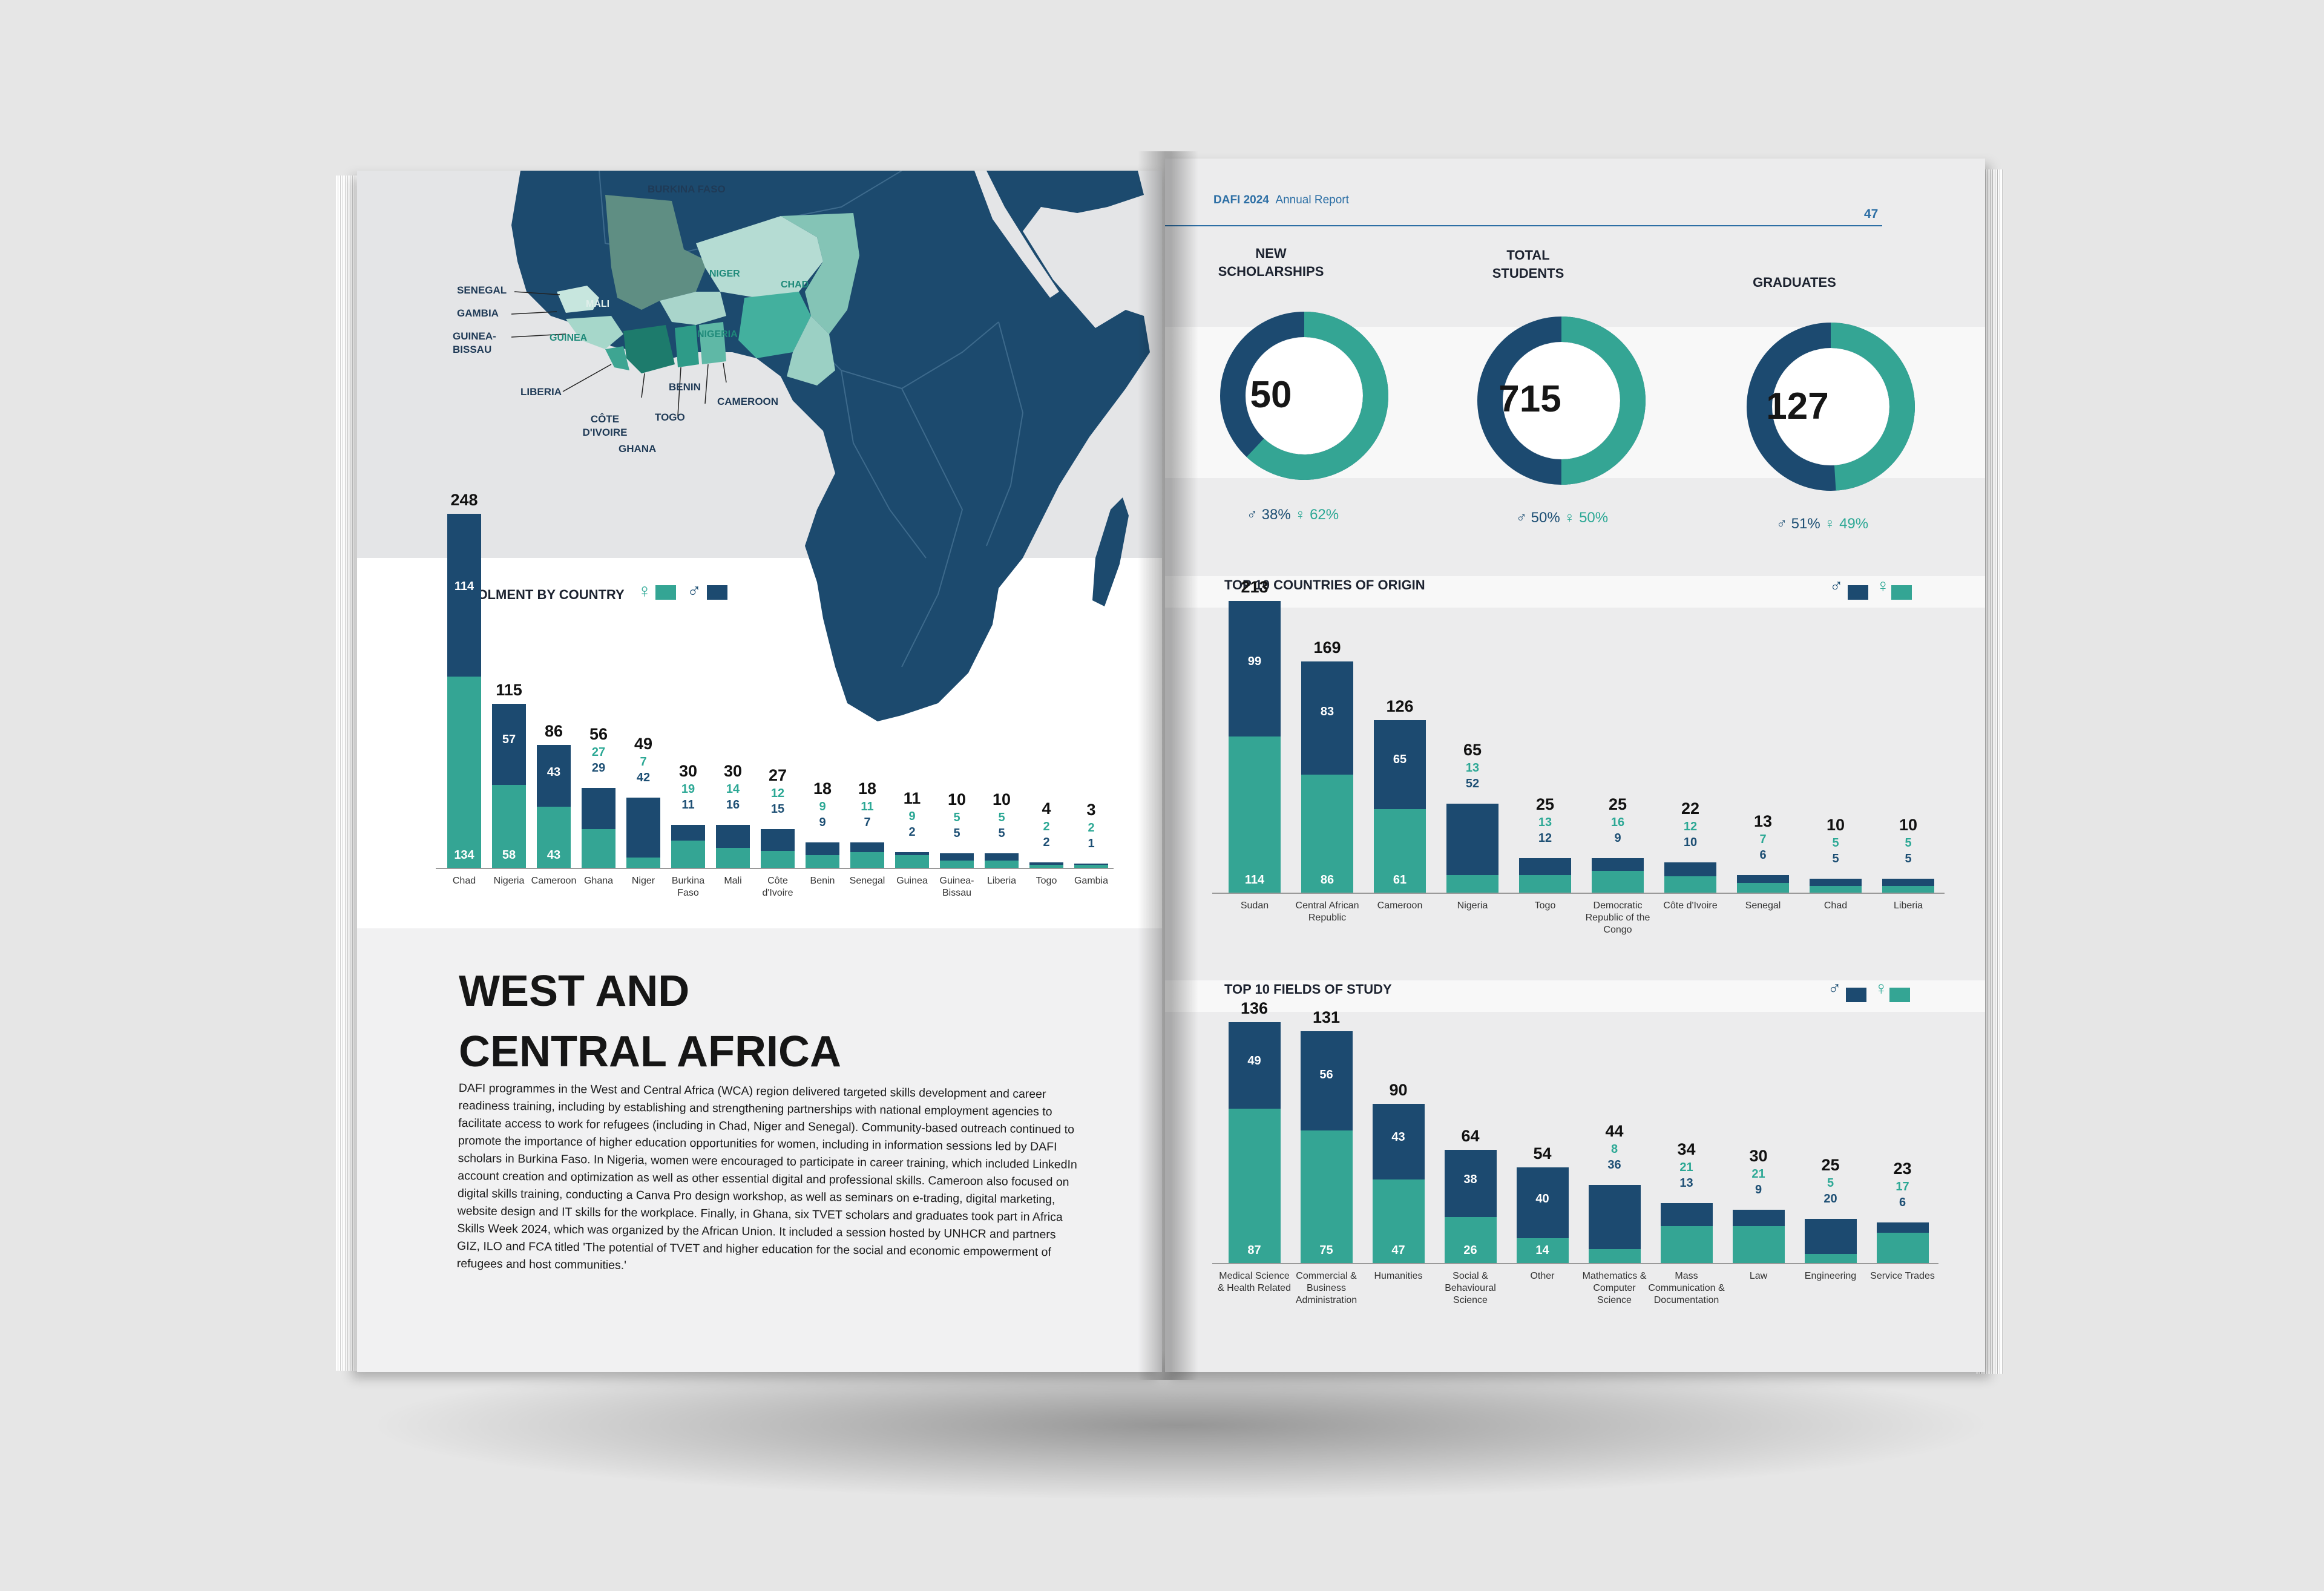  I want to click on bar-total-label: 22, so click(1690, 808).